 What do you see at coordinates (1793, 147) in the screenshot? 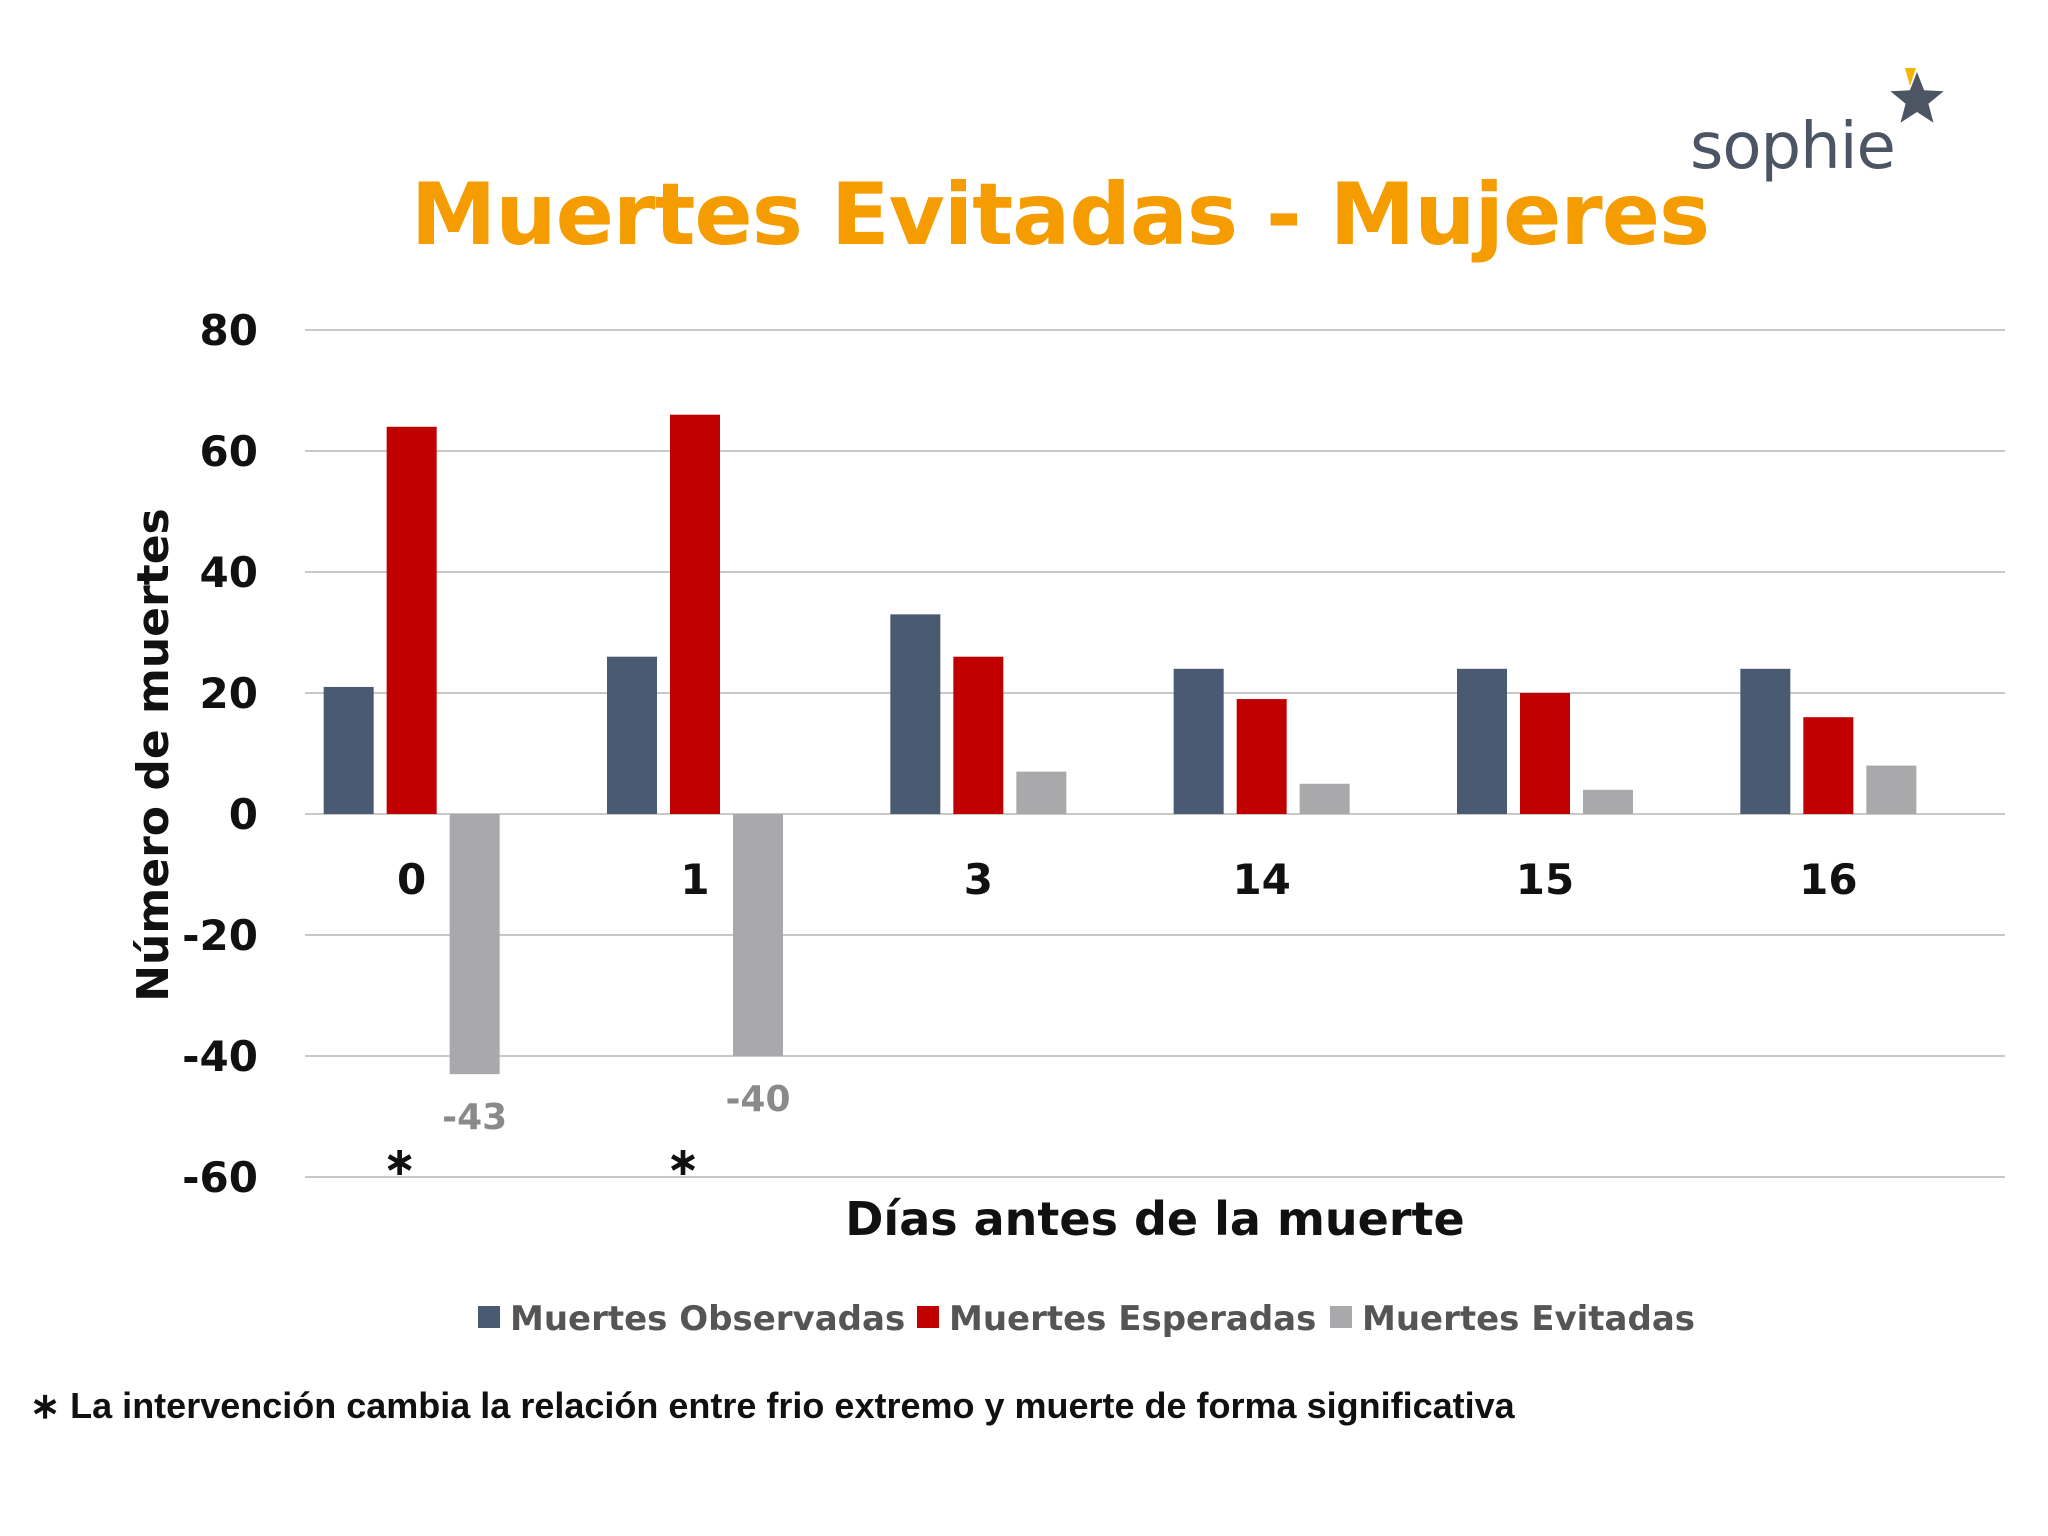
I see `logo-text: sophie` at bounding box center [1793, 147].